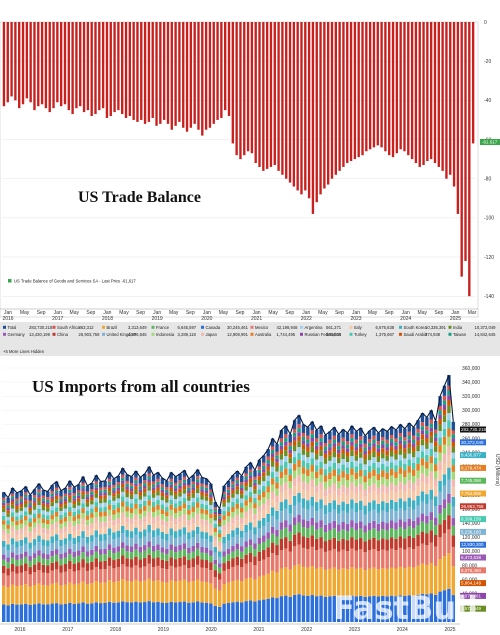 This screenshot has width=500, height=635. I want to click on legend-series-value: 283,730.218, so click(41, 327).